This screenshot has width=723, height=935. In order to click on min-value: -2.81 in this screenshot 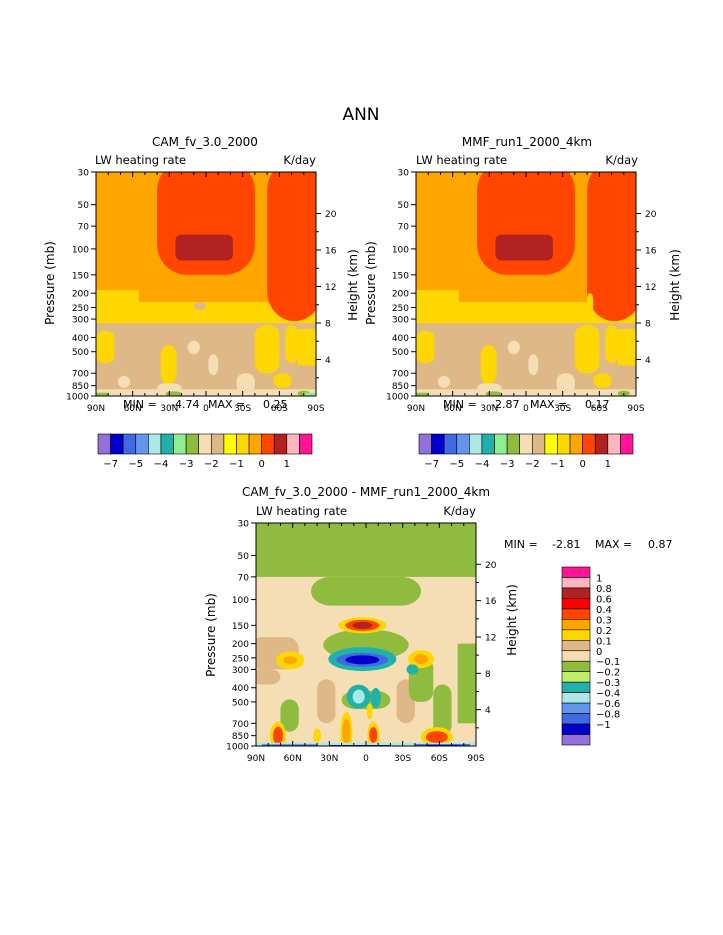, I will do `click(566, 544)`.